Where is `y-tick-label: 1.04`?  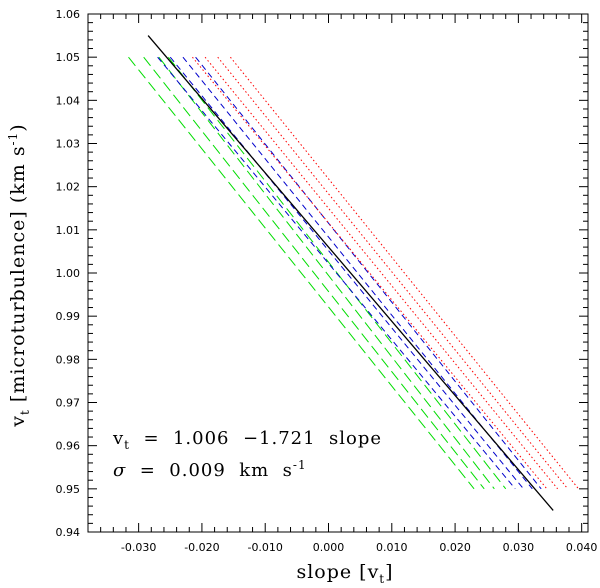 y-tick-label: 1.04 is located at coordinates (68, 100).